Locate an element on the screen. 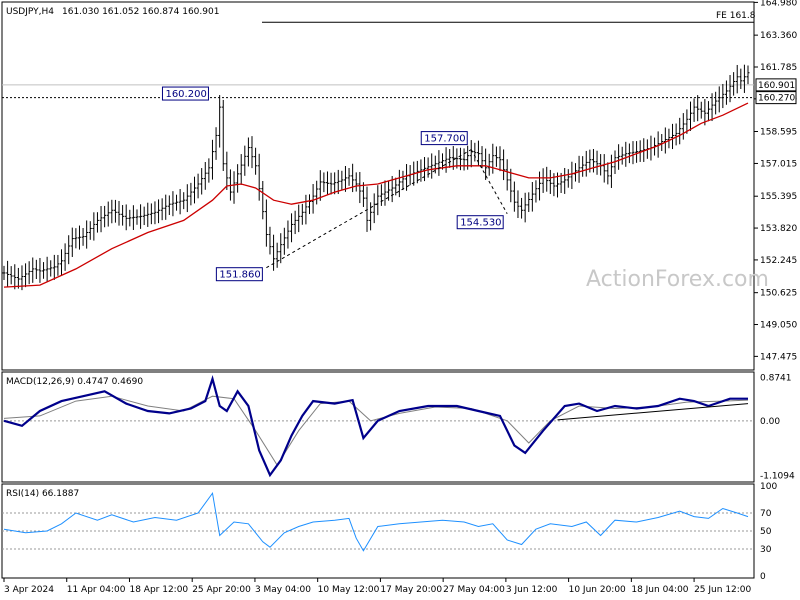 This screenshot has height=600, width=800. annotation-label: 157.700 is located at coordinates (444, 139).